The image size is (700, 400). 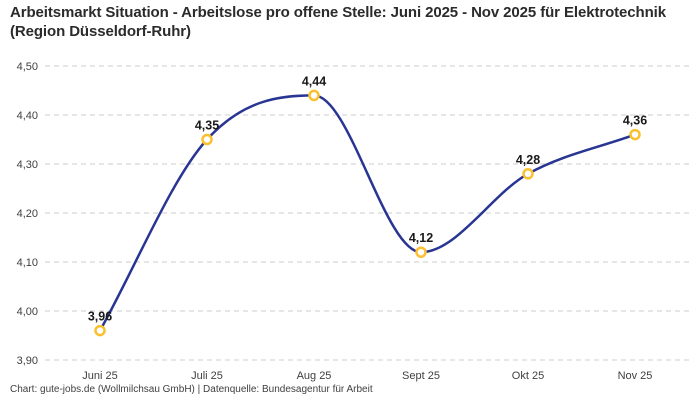 What do you see at coordinates (528, 376) in the screenshot?
I see `x-axis-tick-label: Okt 25` at bounding box center [528, 376].